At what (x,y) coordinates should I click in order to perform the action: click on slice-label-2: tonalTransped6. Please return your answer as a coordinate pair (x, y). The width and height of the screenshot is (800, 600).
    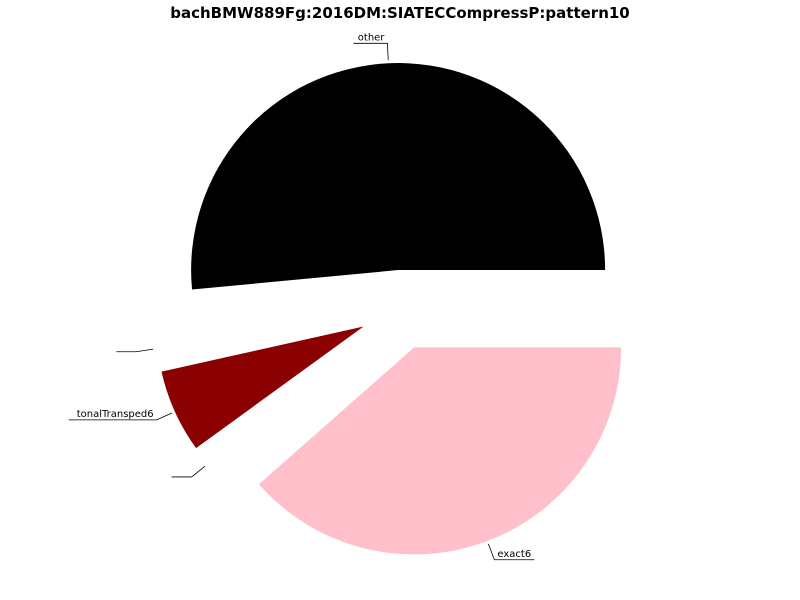
    Looking at the image, I should click on (115, 414).